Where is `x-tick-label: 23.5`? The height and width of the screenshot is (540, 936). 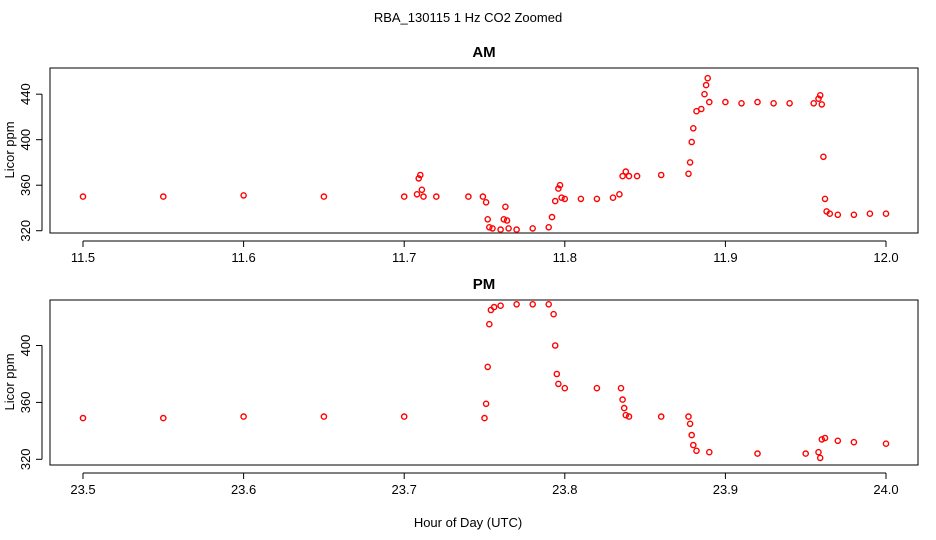
x-tick-label: 23.5 is located at coordinates (82, 489).